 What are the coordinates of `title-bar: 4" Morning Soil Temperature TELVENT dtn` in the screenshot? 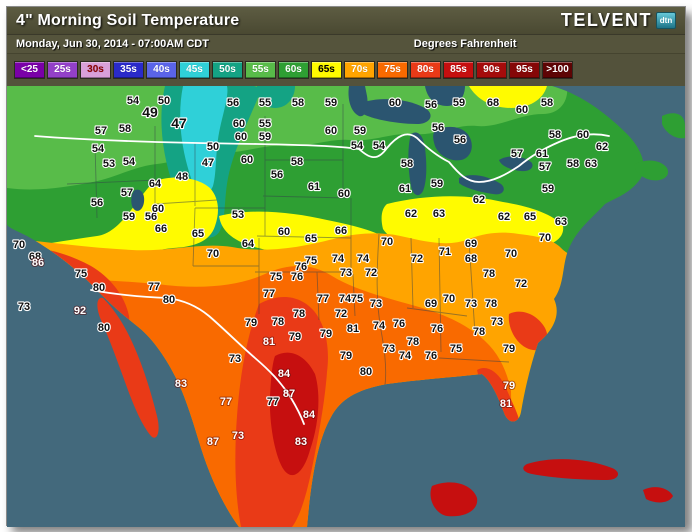 It's located at (346, 21).